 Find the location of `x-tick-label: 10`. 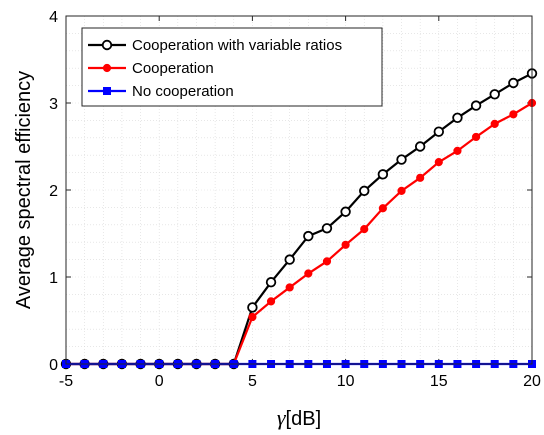

x-tick-label: 10 is located at coordinates (346, 381).